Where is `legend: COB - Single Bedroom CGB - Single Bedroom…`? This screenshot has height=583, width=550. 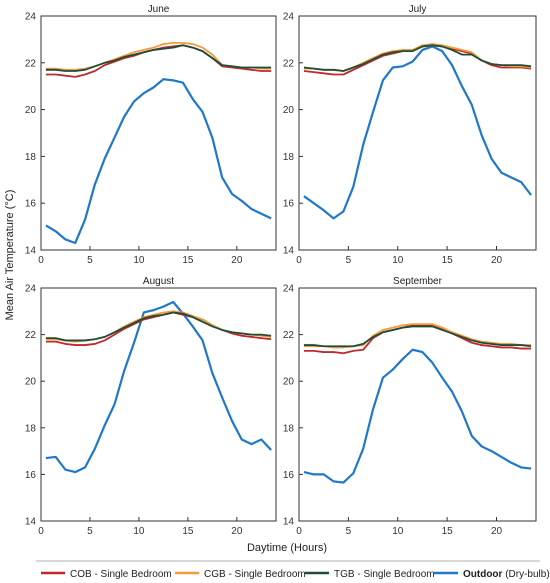
legend: COB - Single Bedroom CGB - Single Bedroom… is located at coordinates (293, 570).